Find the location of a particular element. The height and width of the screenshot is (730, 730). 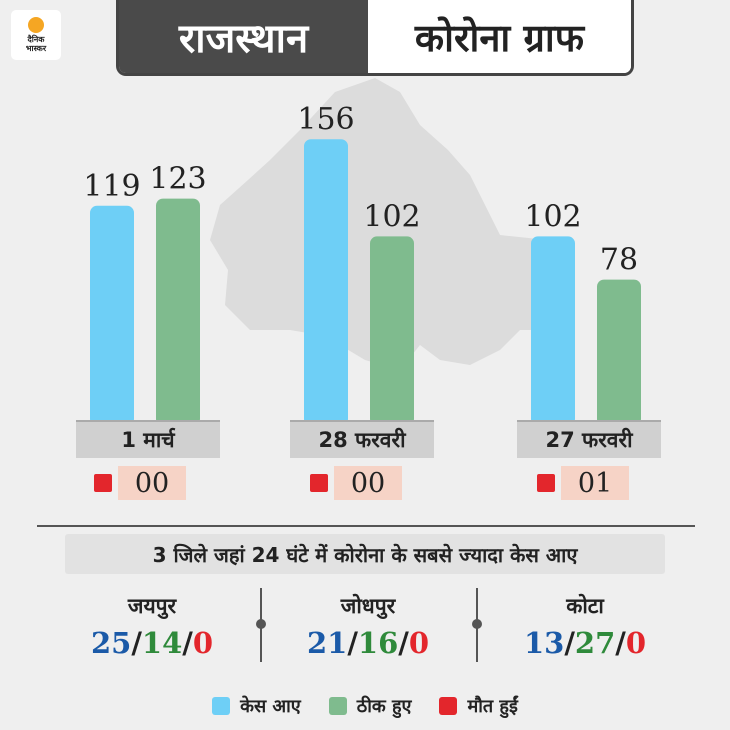

district-jodhpur: जोधपुर 21/16/0 is located at coordinates (368, 626).